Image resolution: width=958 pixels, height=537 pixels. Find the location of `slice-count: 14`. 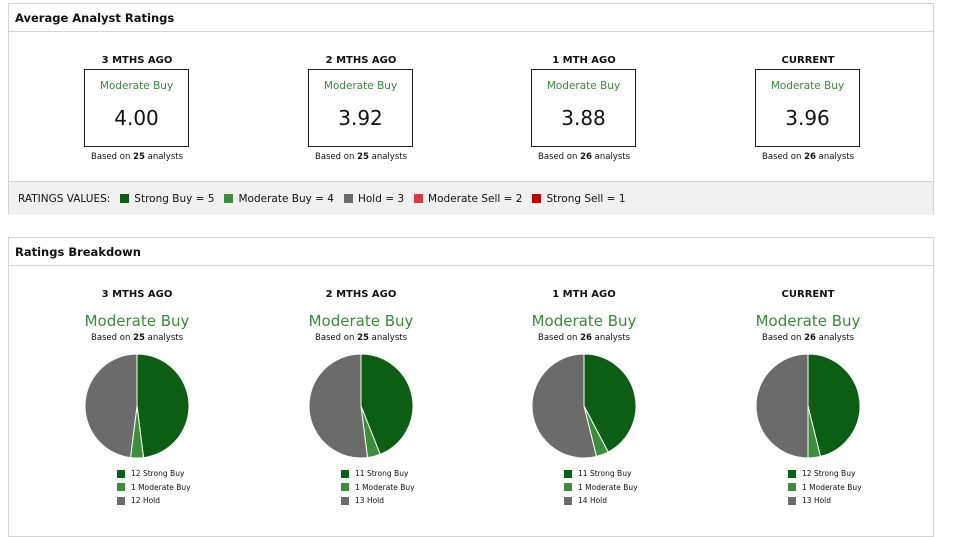

slice-count: 14 is located at coordinates (583, 501).